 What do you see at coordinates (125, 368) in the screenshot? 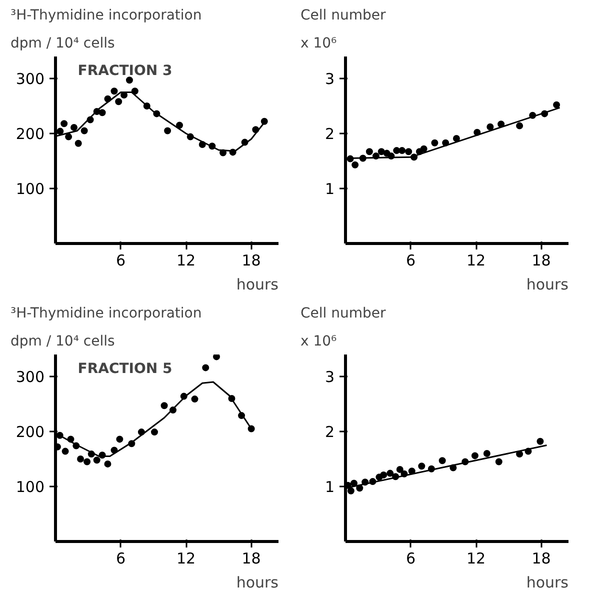
I see `annotation: FRACTION 5` at bounding box center [125, 368].